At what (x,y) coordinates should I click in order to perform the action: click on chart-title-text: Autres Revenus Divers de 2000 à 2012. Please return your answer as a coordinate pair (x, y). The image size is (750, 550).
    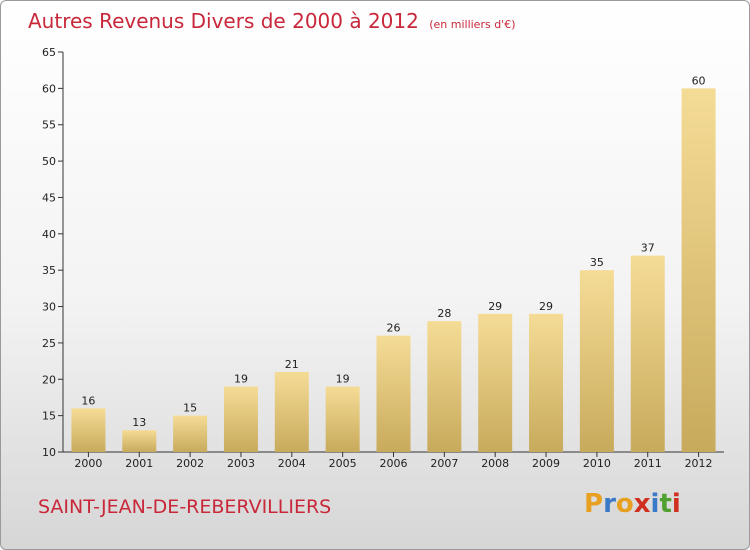
    Looking at the image, I should click on (223, 21).